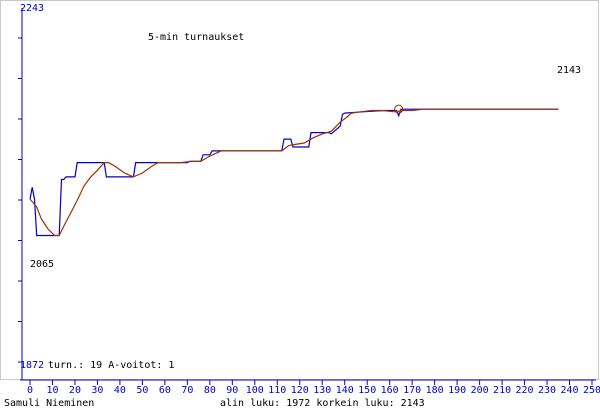  What do you see at coordinates (187, 390) in the screenshot?
I see `x-tick-label: 70` at bounding box center [187, 390].